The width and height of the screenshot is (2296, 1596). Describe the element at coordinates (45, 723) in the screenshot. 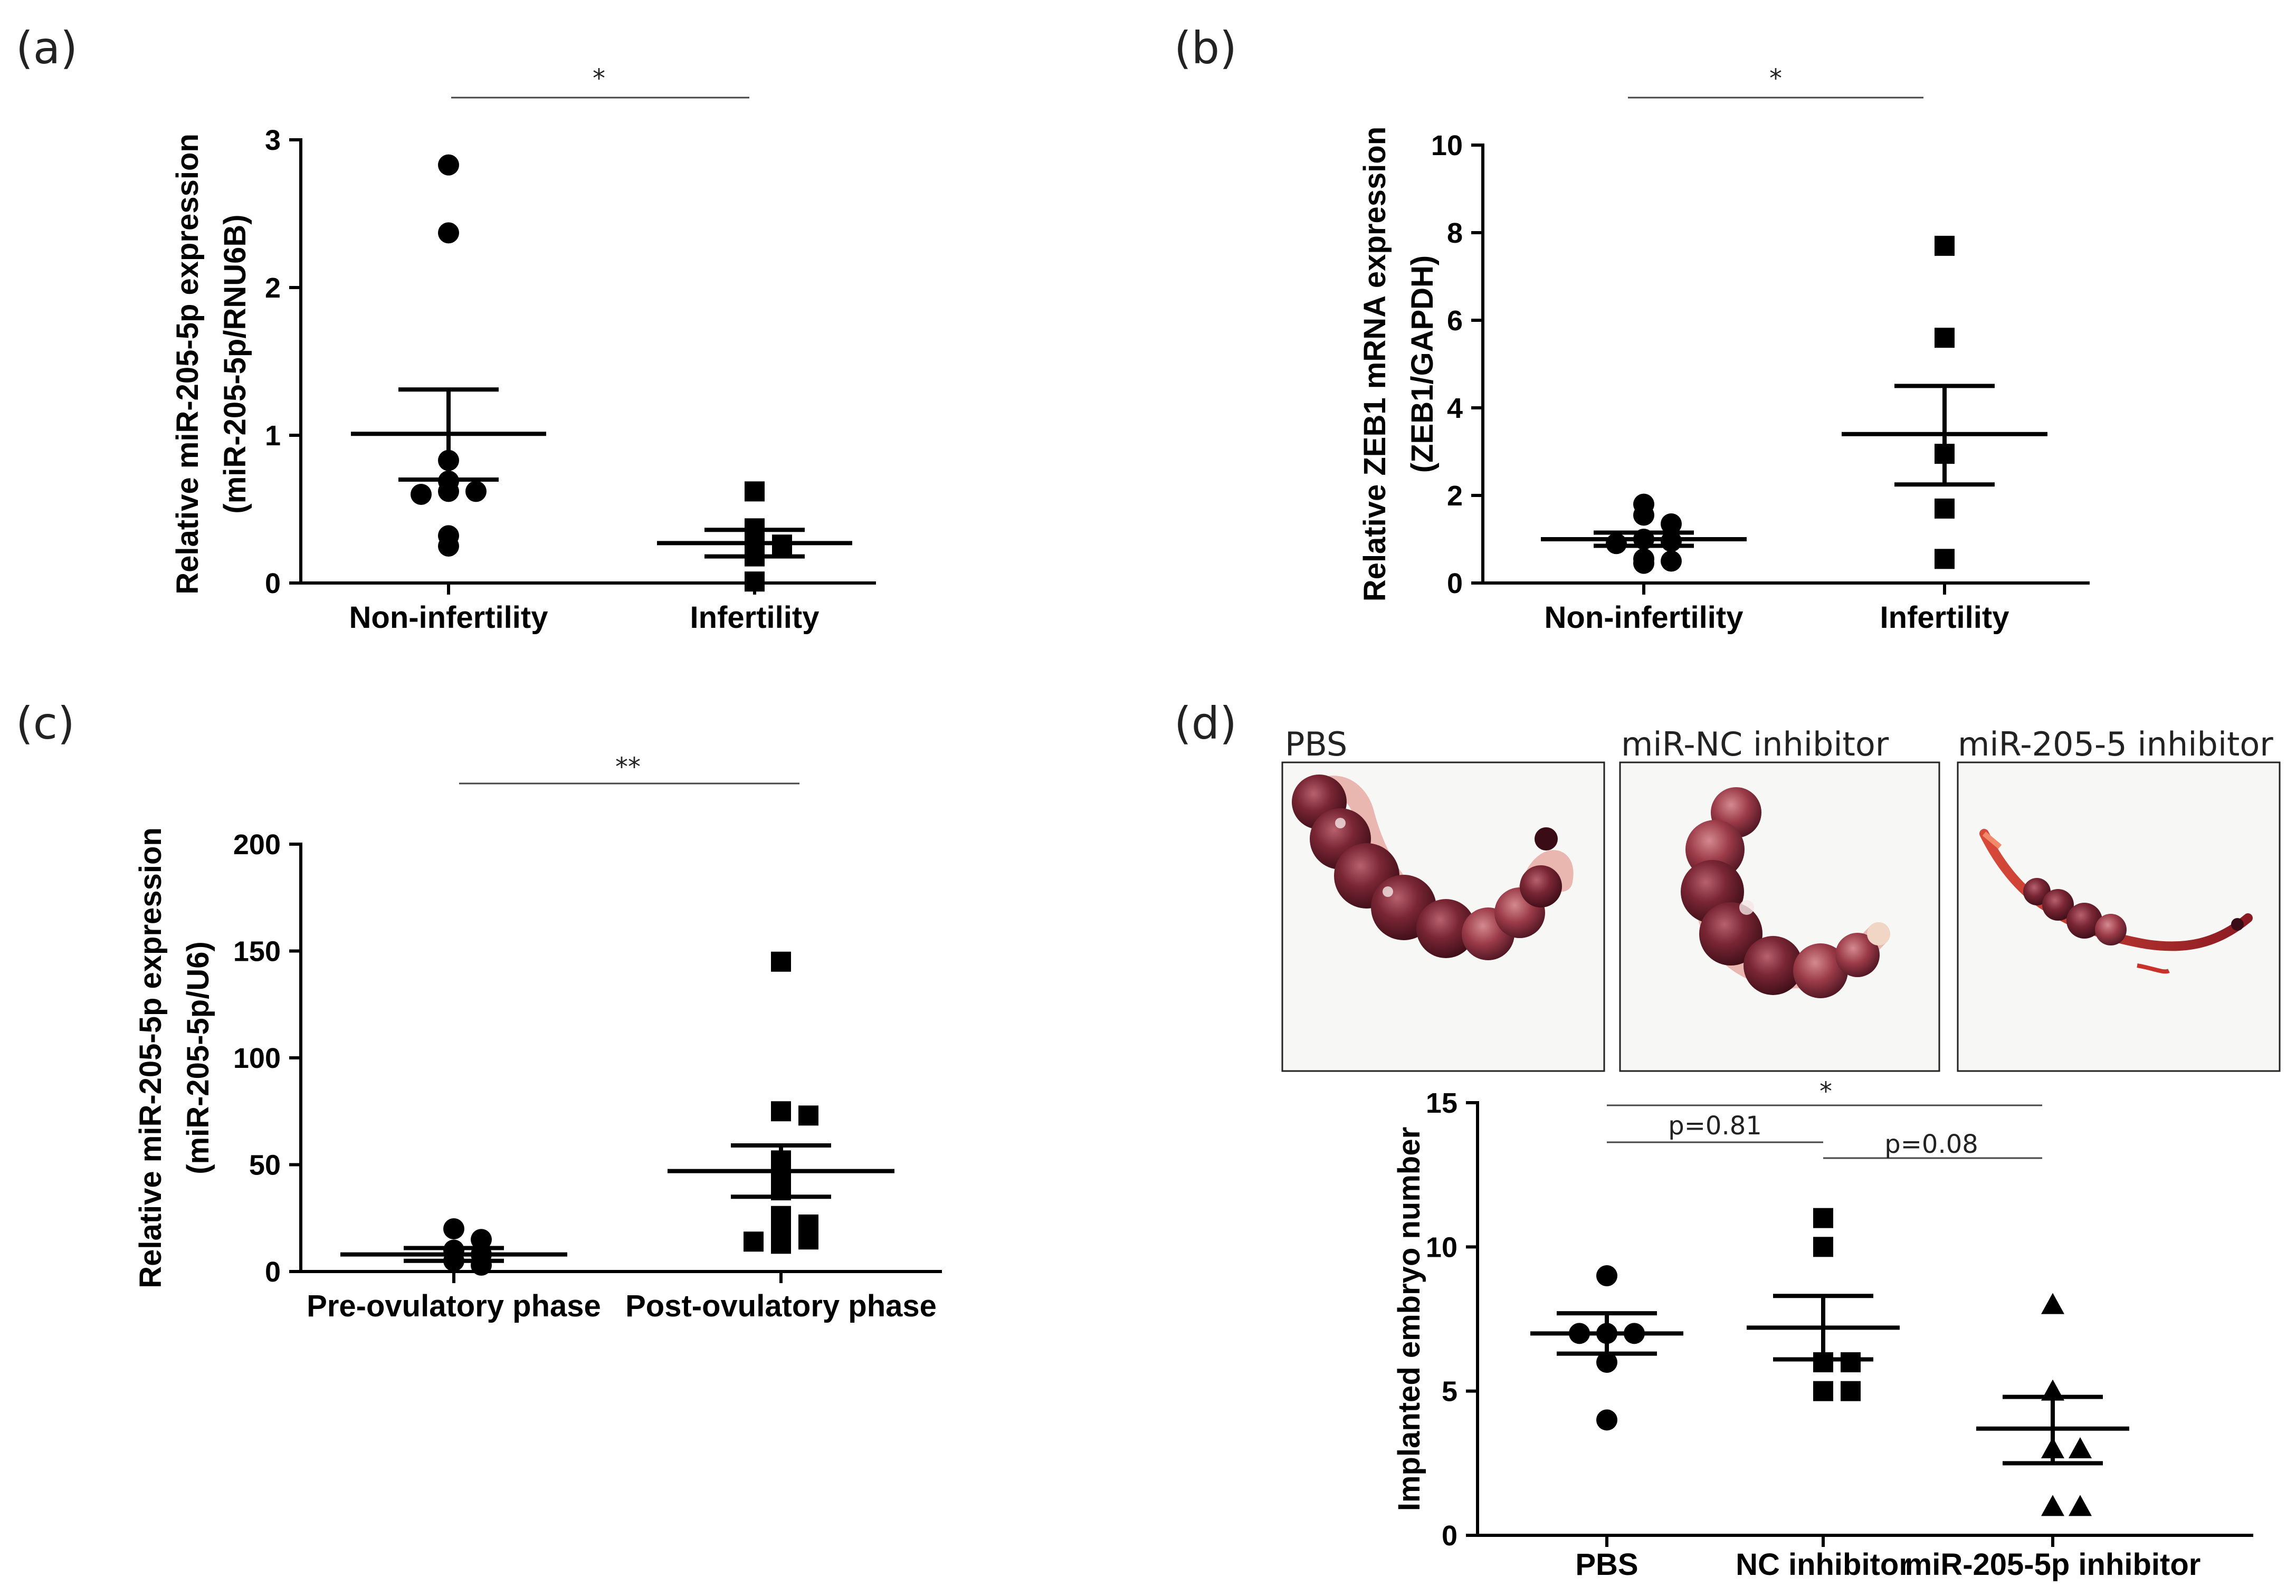

I see `panel-label-c: (c)` at that location.